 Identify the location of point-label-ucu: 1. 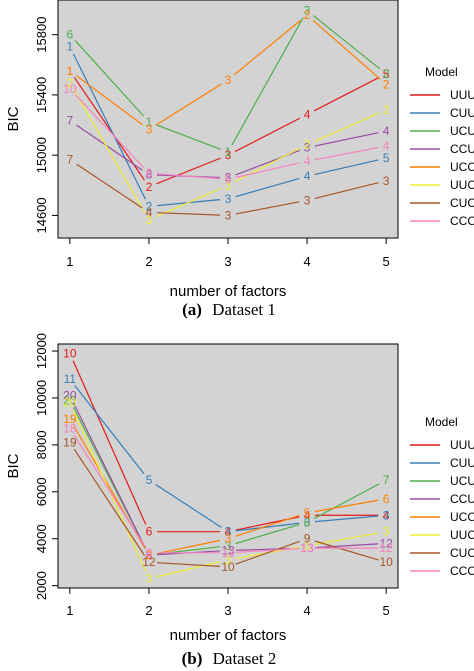
(228, 152).